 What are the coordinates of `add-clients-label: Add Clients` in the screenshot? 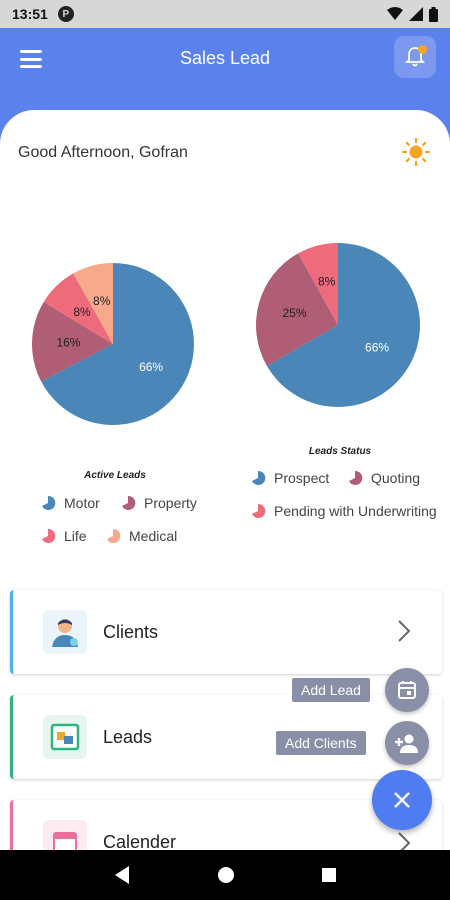 It's located at (321, 743).